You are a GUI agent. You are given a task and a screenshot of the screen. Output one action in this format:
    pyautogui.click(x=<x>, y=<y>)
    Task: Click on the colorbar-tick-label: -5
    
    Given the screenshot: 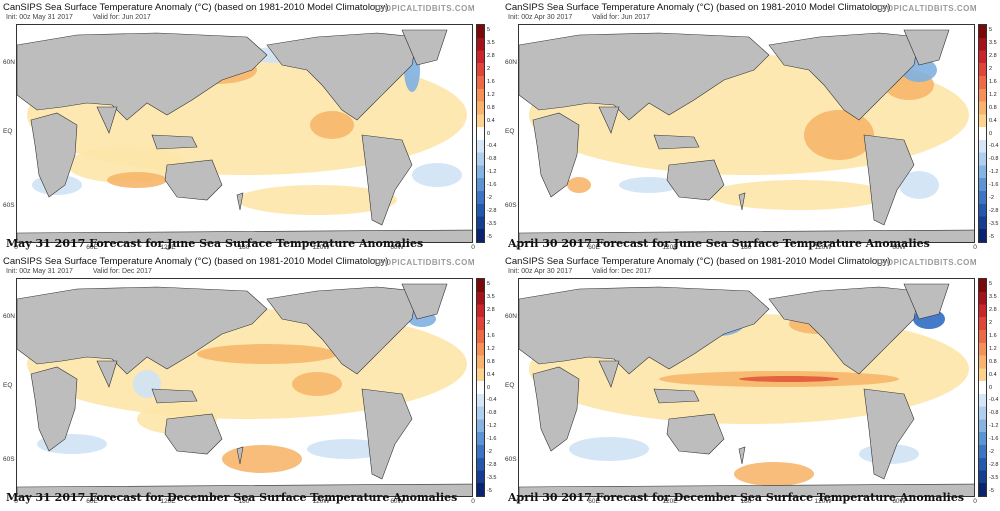 What is the action you would take?
    pyautogui.click(x=991, y=490)
    